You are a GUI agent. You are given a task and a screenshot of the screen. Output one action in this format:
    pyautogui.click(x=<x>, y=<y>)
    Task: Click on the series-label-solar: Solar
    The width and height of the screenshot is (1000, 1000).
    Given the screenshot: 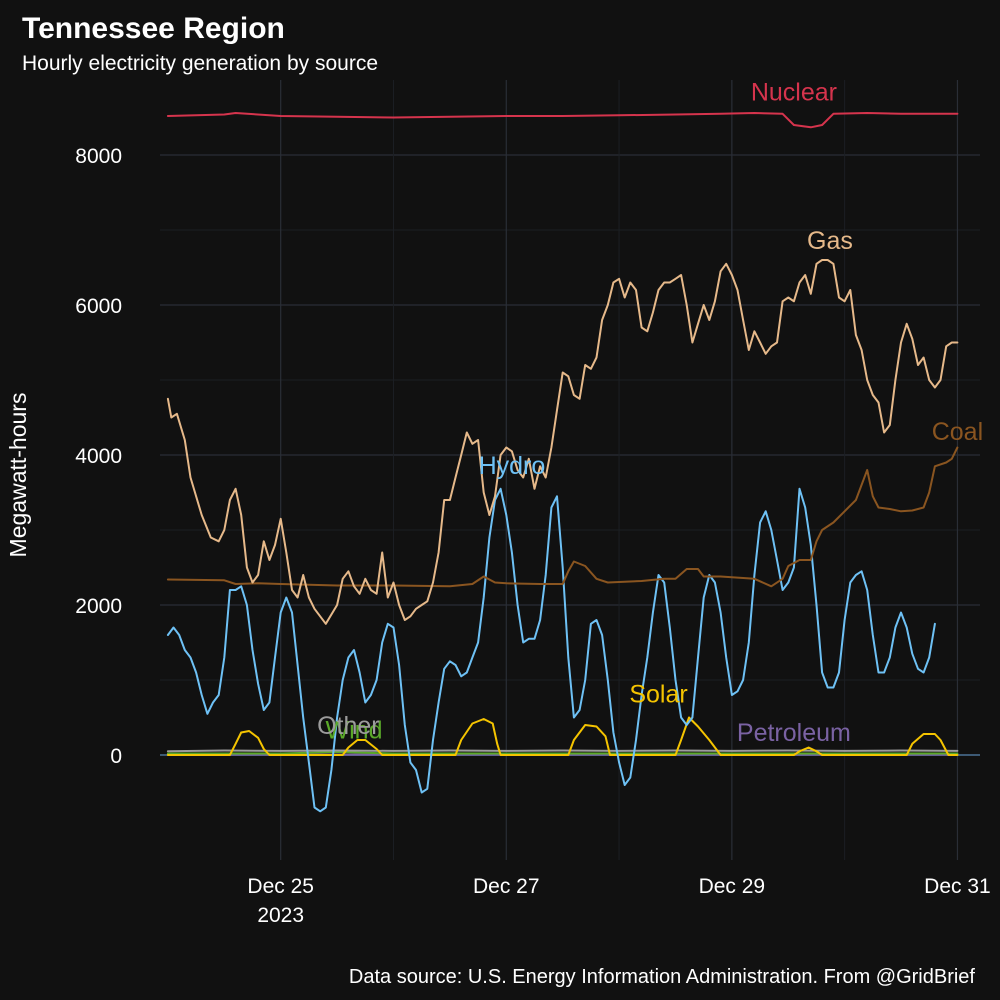 What is the action you would take?
    pyautogui.click(x=658, y=695)
    